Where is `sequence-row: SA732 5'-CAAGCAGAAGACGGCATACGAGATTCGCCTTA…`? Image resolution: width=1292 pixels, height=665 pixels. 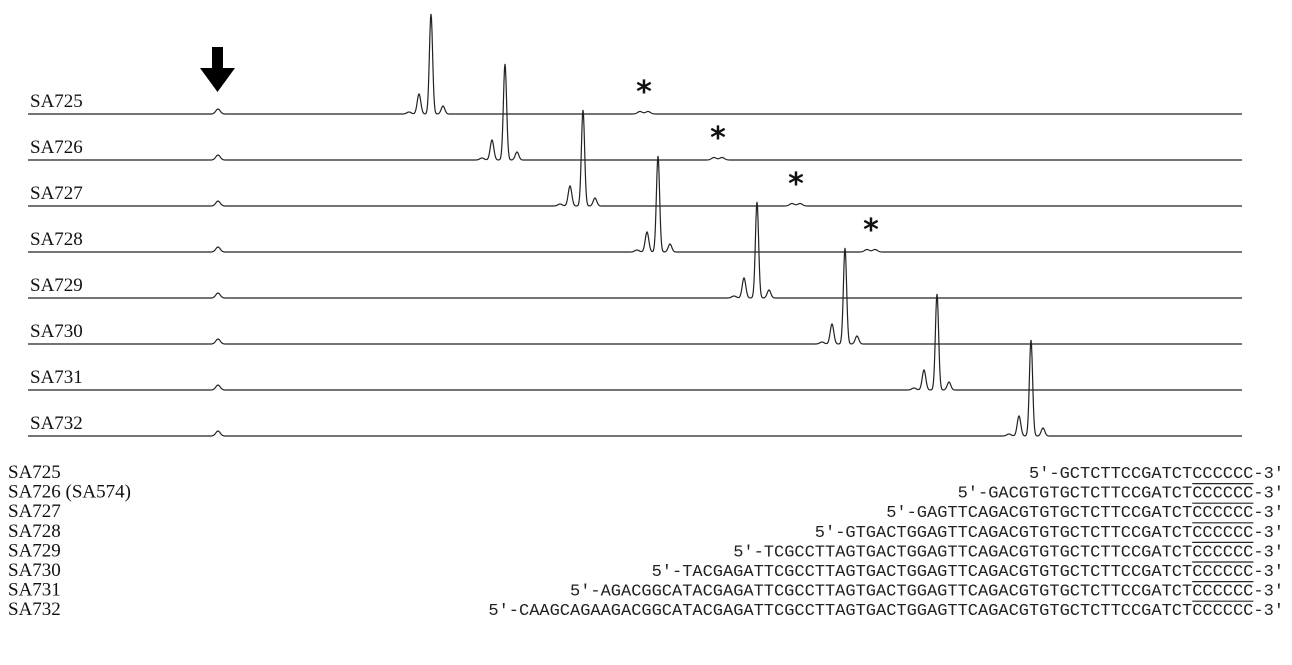 sequence-row: SA732 5'-CAAGCAGAAGACGGCATACGAGATTCGCCTTA… is located at coordinates (646, 610).